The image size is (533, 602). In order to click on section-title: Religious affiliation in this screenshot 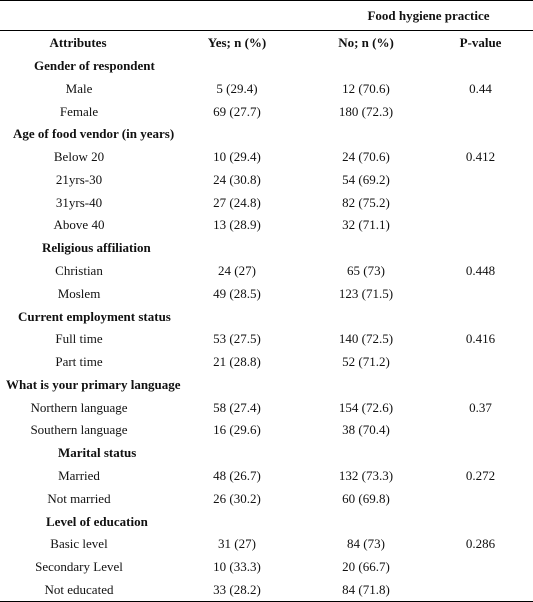, I will do `click(147, 247)`.